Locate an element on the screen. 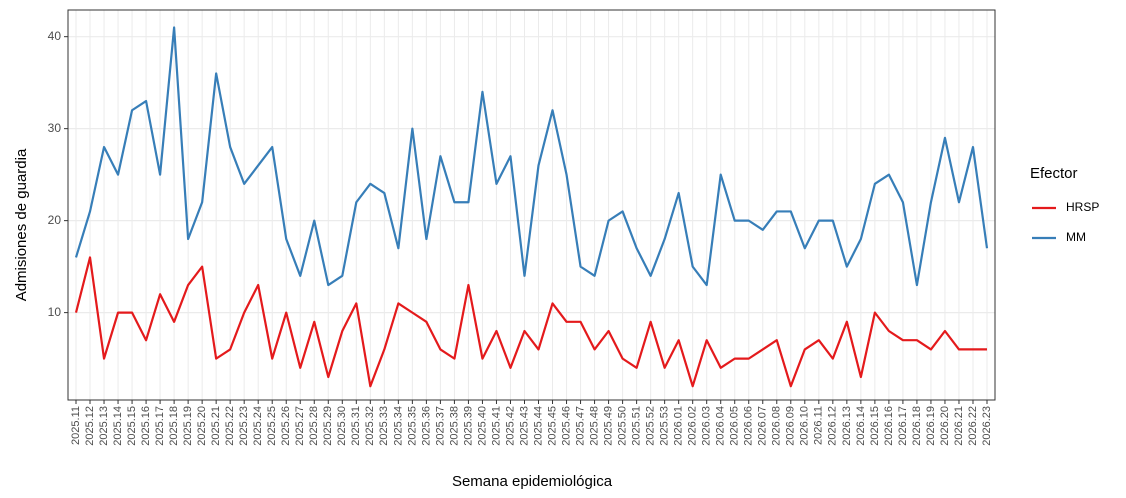 This screenshot has height=498, width=1126. x-tick-label: 2026.18 is located at coordinates (917, 426).